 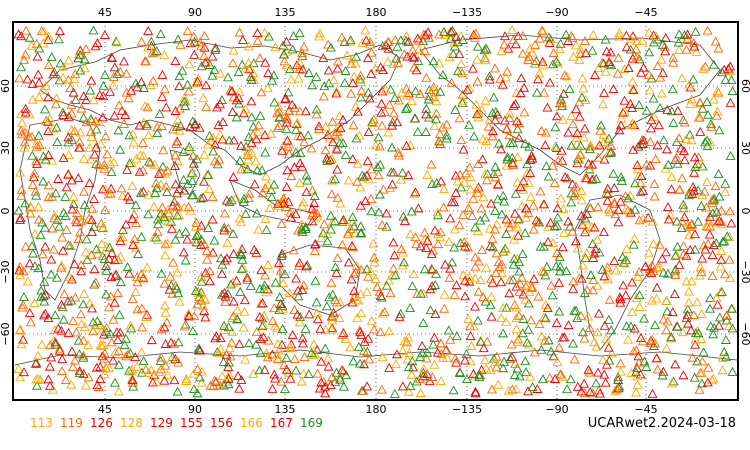 I want to click on left-lat-label: −30, so click(x=6, y=271).